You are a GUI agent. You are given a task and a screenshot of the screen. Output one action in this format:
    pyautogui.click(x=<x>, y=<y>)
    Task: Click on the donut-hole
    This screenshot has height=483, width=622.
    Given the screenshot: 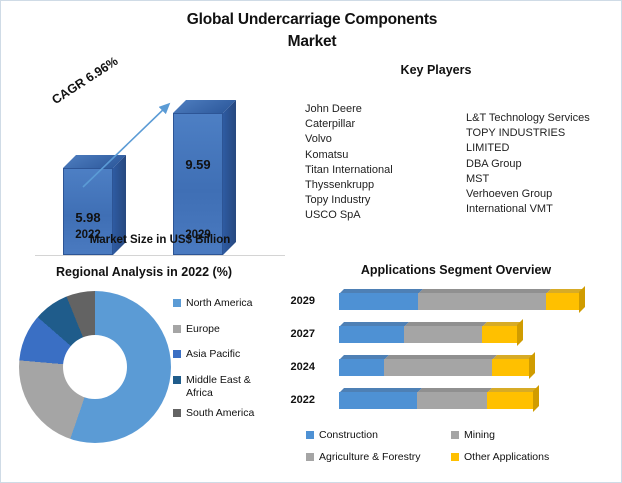 What is the action you would take?
    pyautogui.click(x=95, y=367)
    